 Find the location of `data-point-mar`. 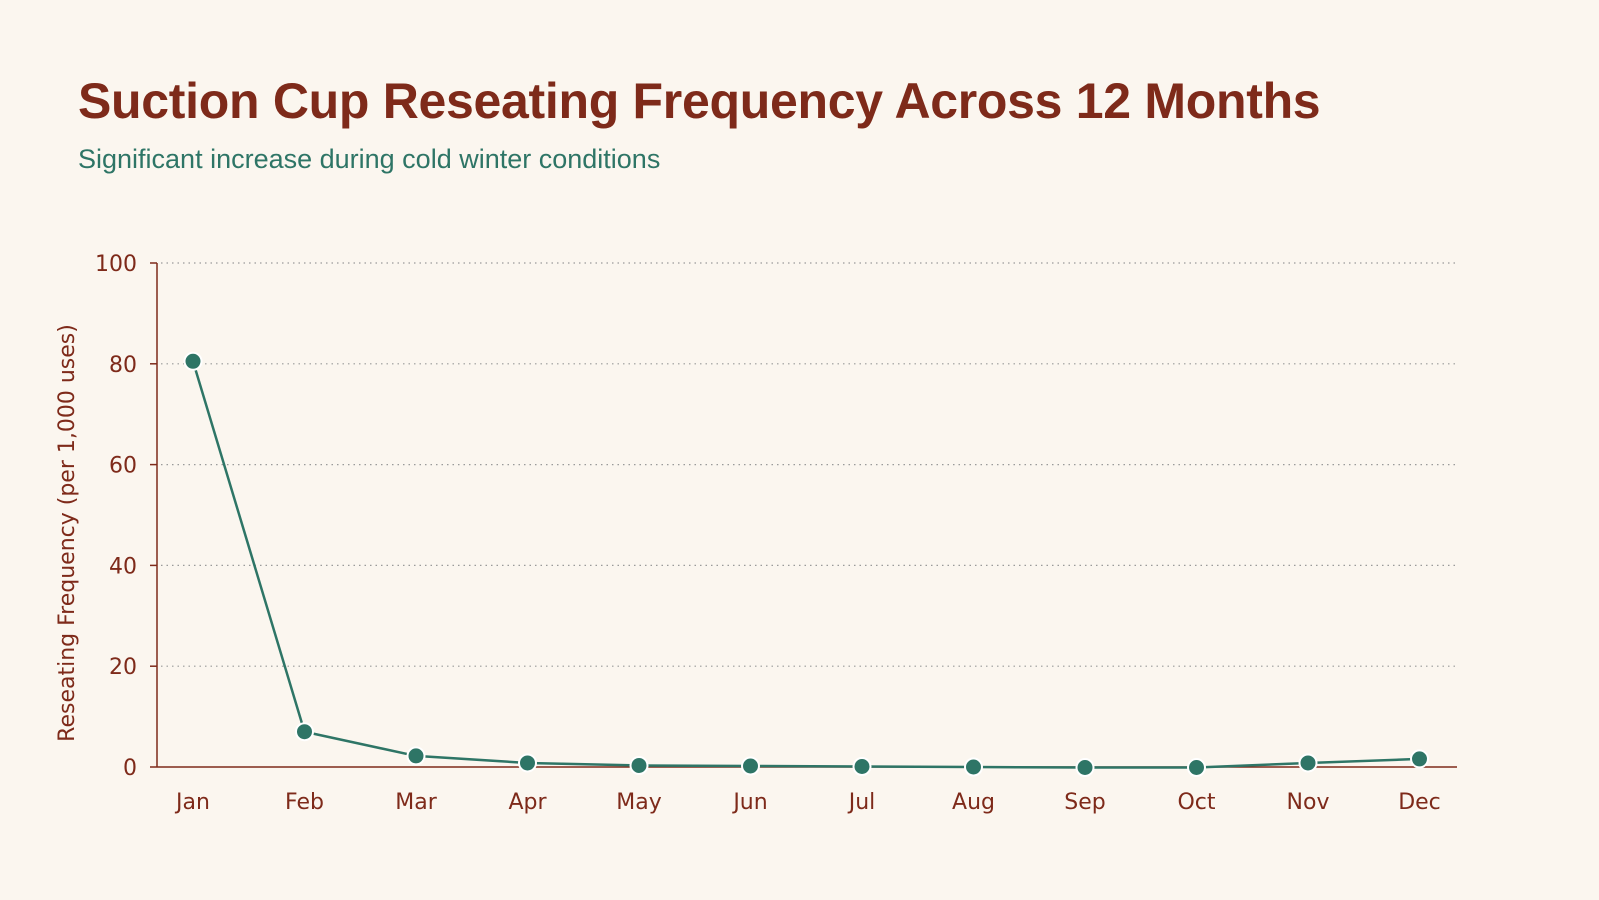

data-point-mar is located at coordinates (416, 756).